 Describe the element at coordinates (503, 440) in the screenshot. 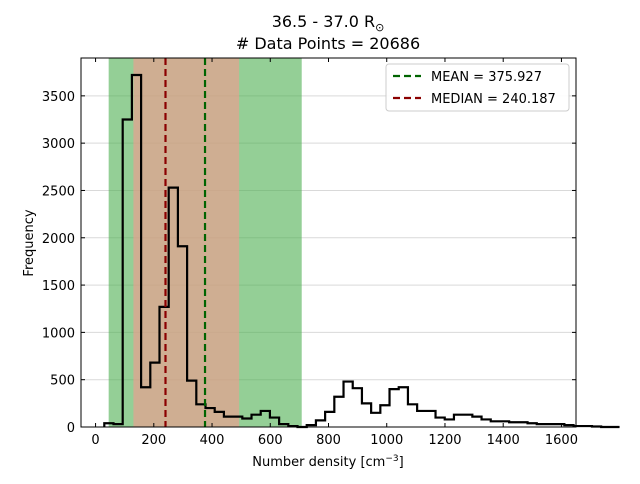

I see `x-tick-label: 1400` at that location.